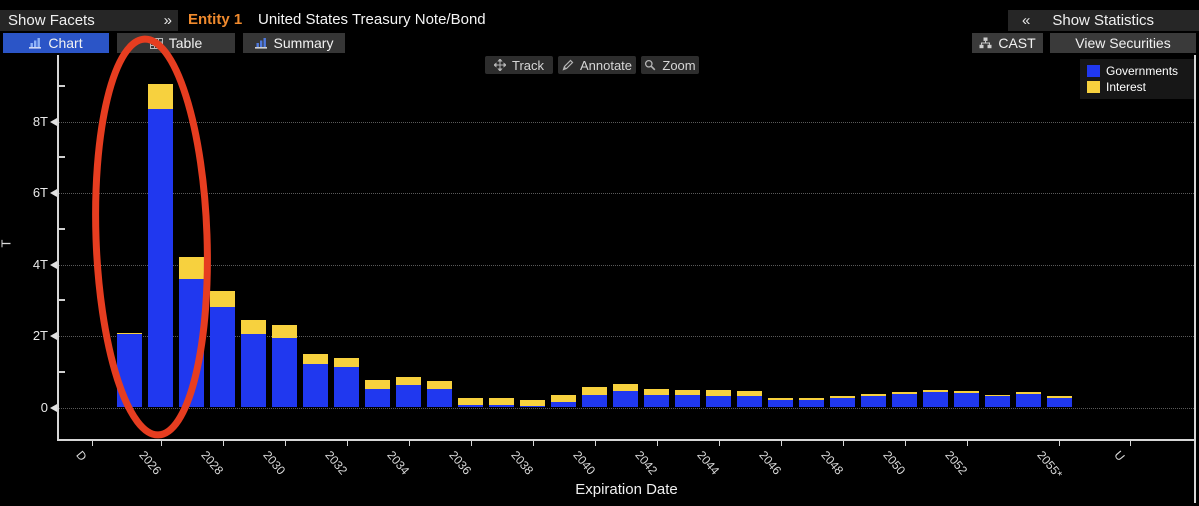  What do you see at coordinates (656, 401) in the screenshot?
I see `bar-governments-2042` at bounding box center [656, 401].